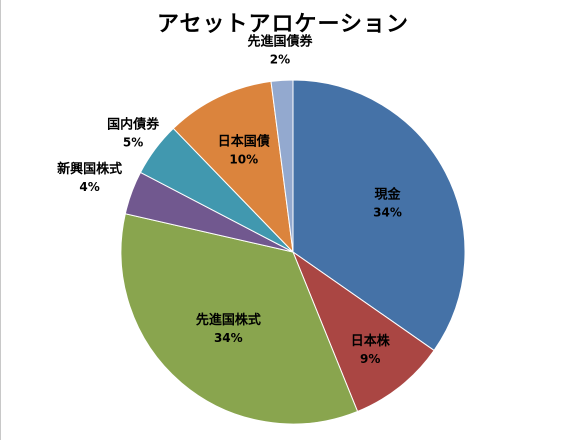 This screenshot has height=440, width=564. Describe the element at coordinates (280, 41) in the screenshot. I see `slice-label-7: 先進国債券` at that location.